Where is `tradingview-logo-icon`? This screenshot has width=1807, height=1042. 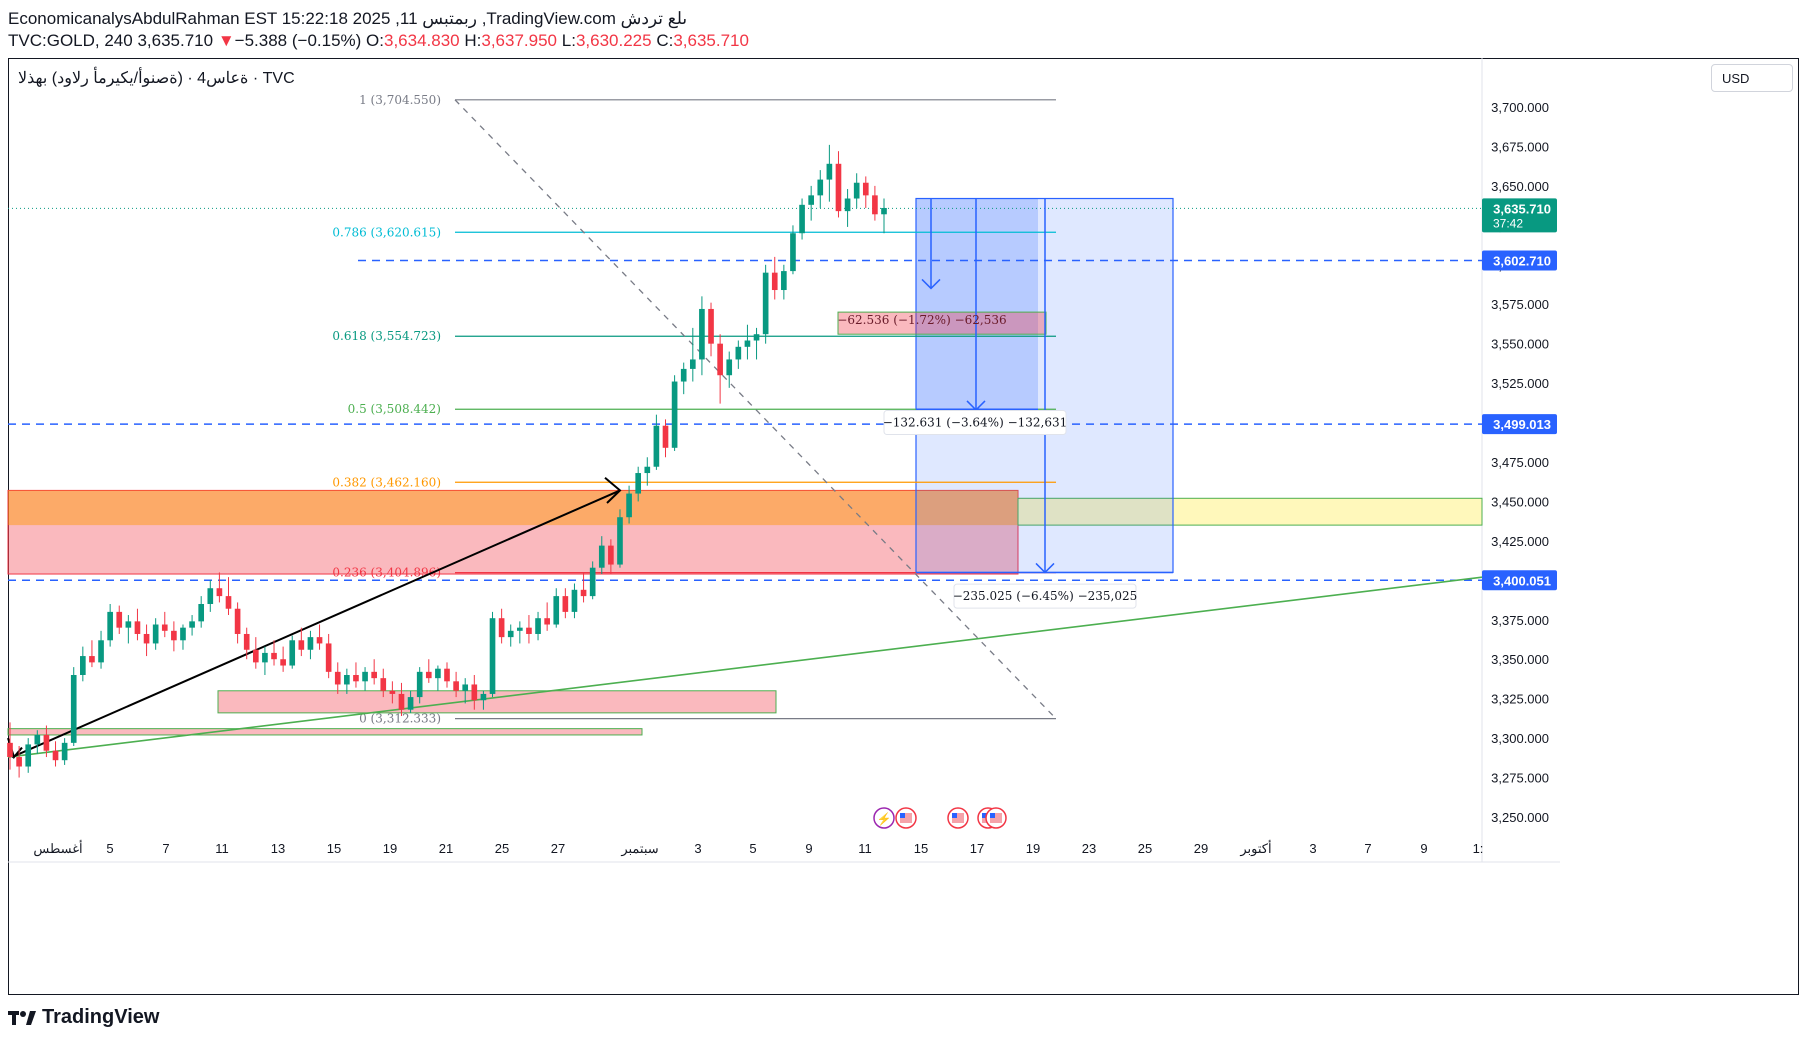
tradingview-logo-icon is located at coordinates (22, 1017).